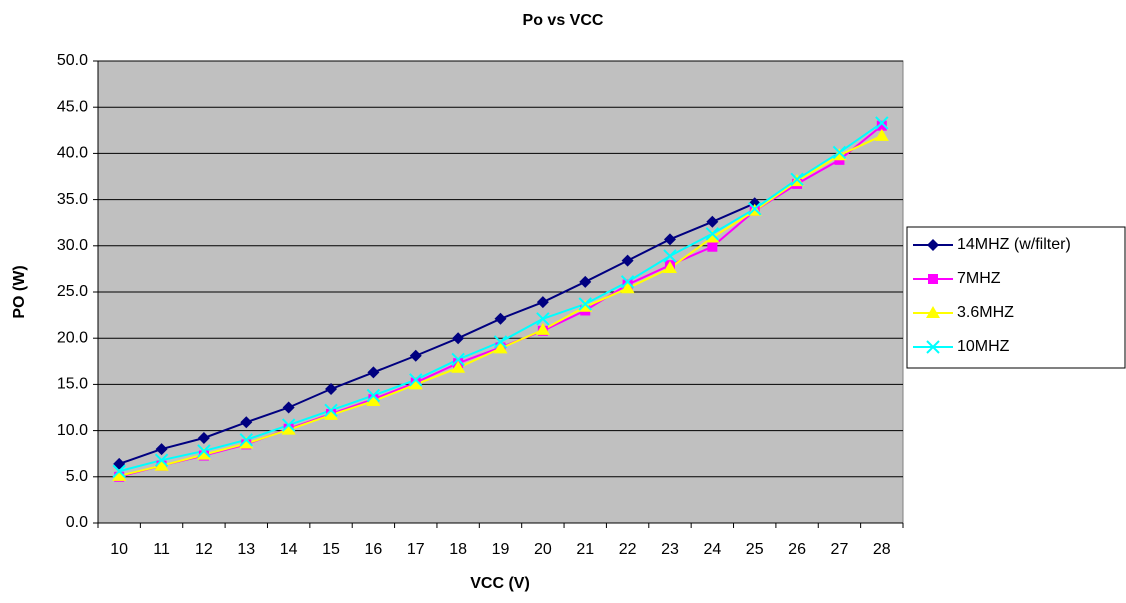  Describe the element at coordinates (670, 549) in the screenshot. I see `x-tick-label: 23` at that location.